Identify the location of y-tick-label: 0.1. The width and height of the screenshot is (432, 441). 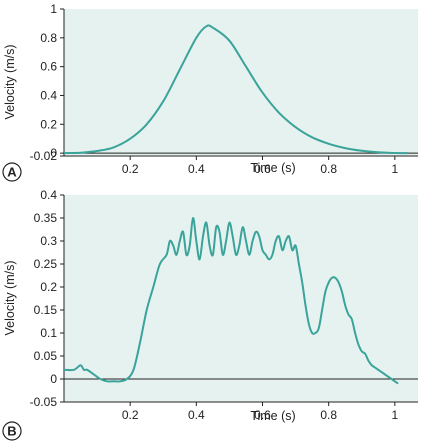
(48, 333).